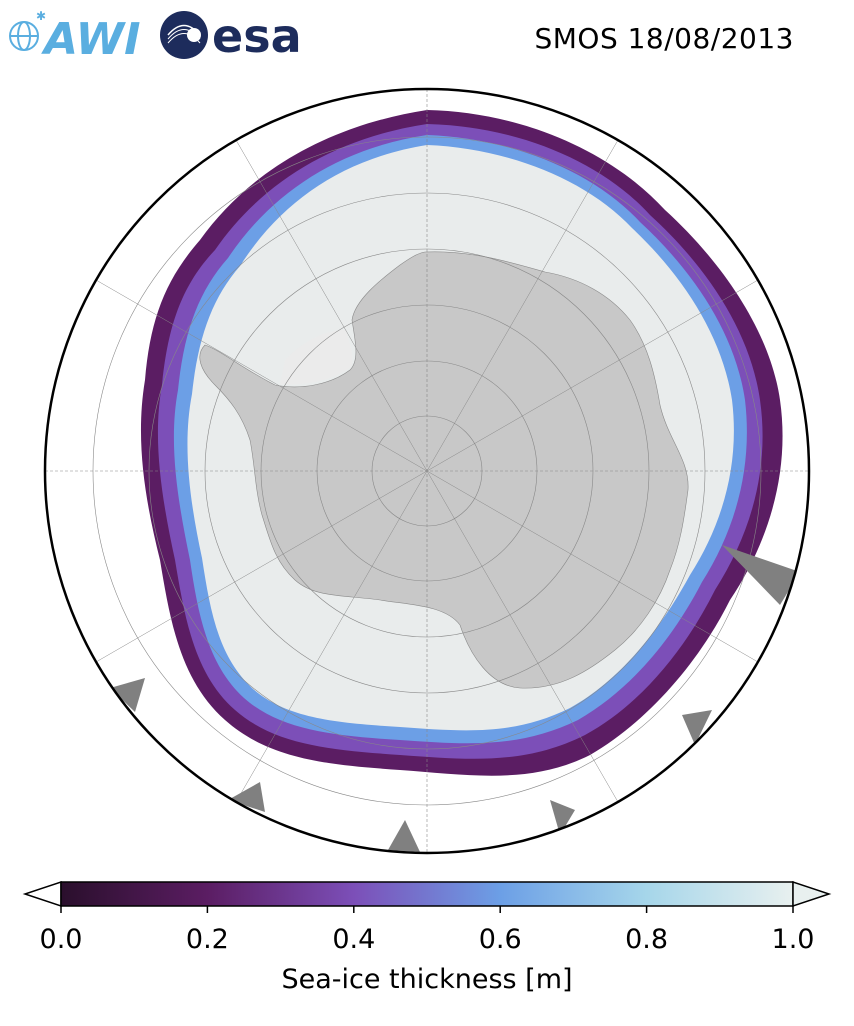  I want to click on star-icon: ✱, so click(41, 16).